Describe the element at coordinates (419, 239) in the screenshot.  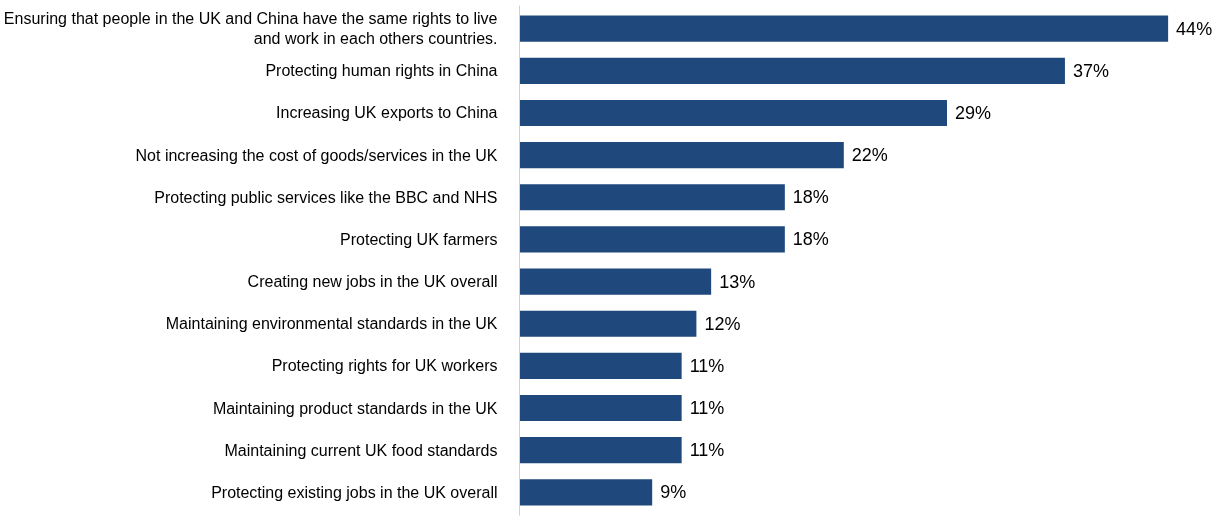
I see `y-tick-label: Protecting UK farmers` at that location.